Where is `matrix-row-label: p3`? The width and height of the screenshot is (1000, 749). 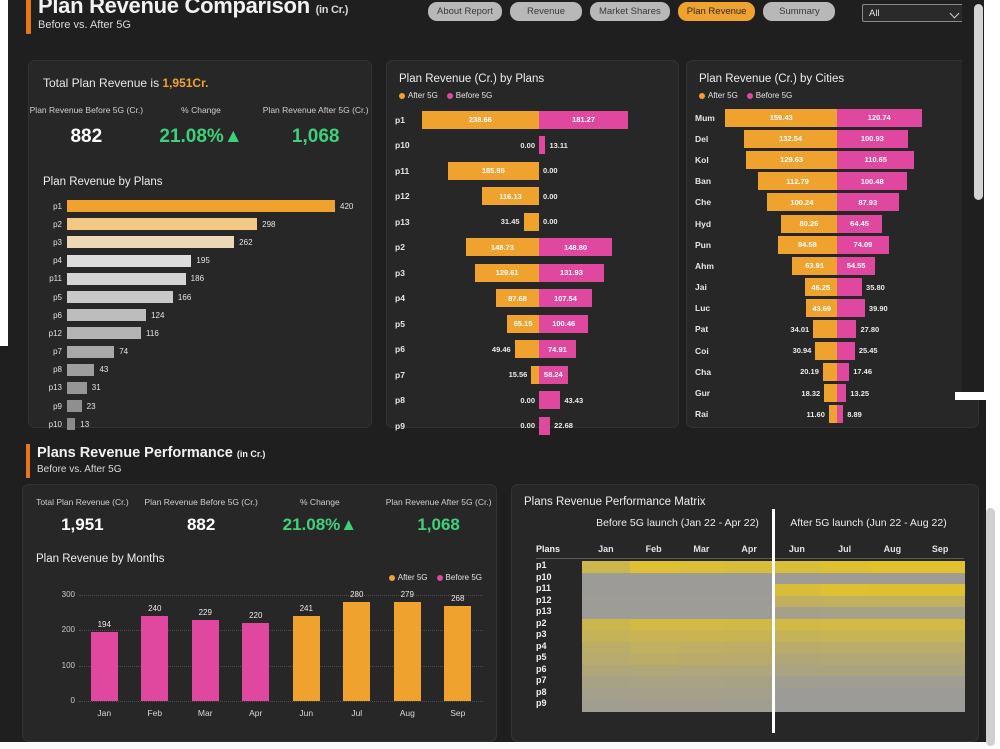
matrix-row-label: p3 is located at coordinates (541, 634).